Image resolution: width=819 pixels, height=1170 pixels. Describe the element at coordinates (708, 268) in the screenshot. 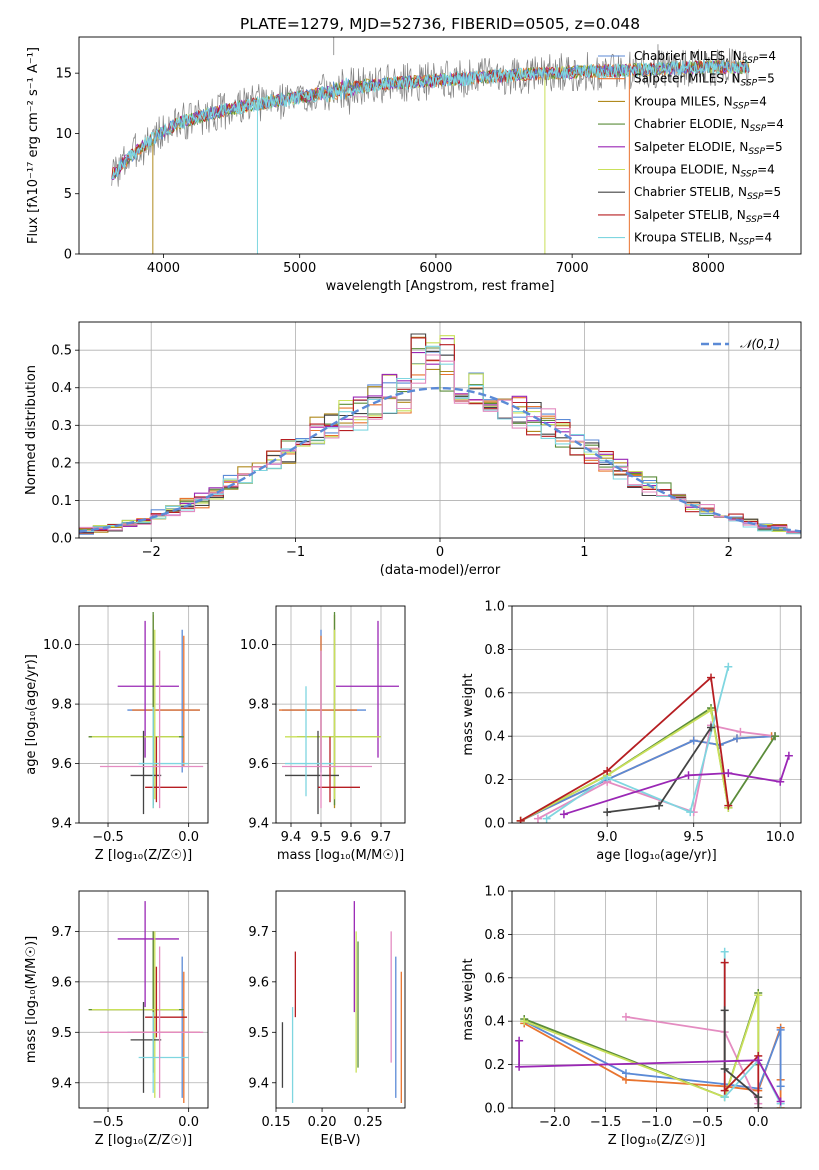

I see `x-tick-label: 8000` at that location.